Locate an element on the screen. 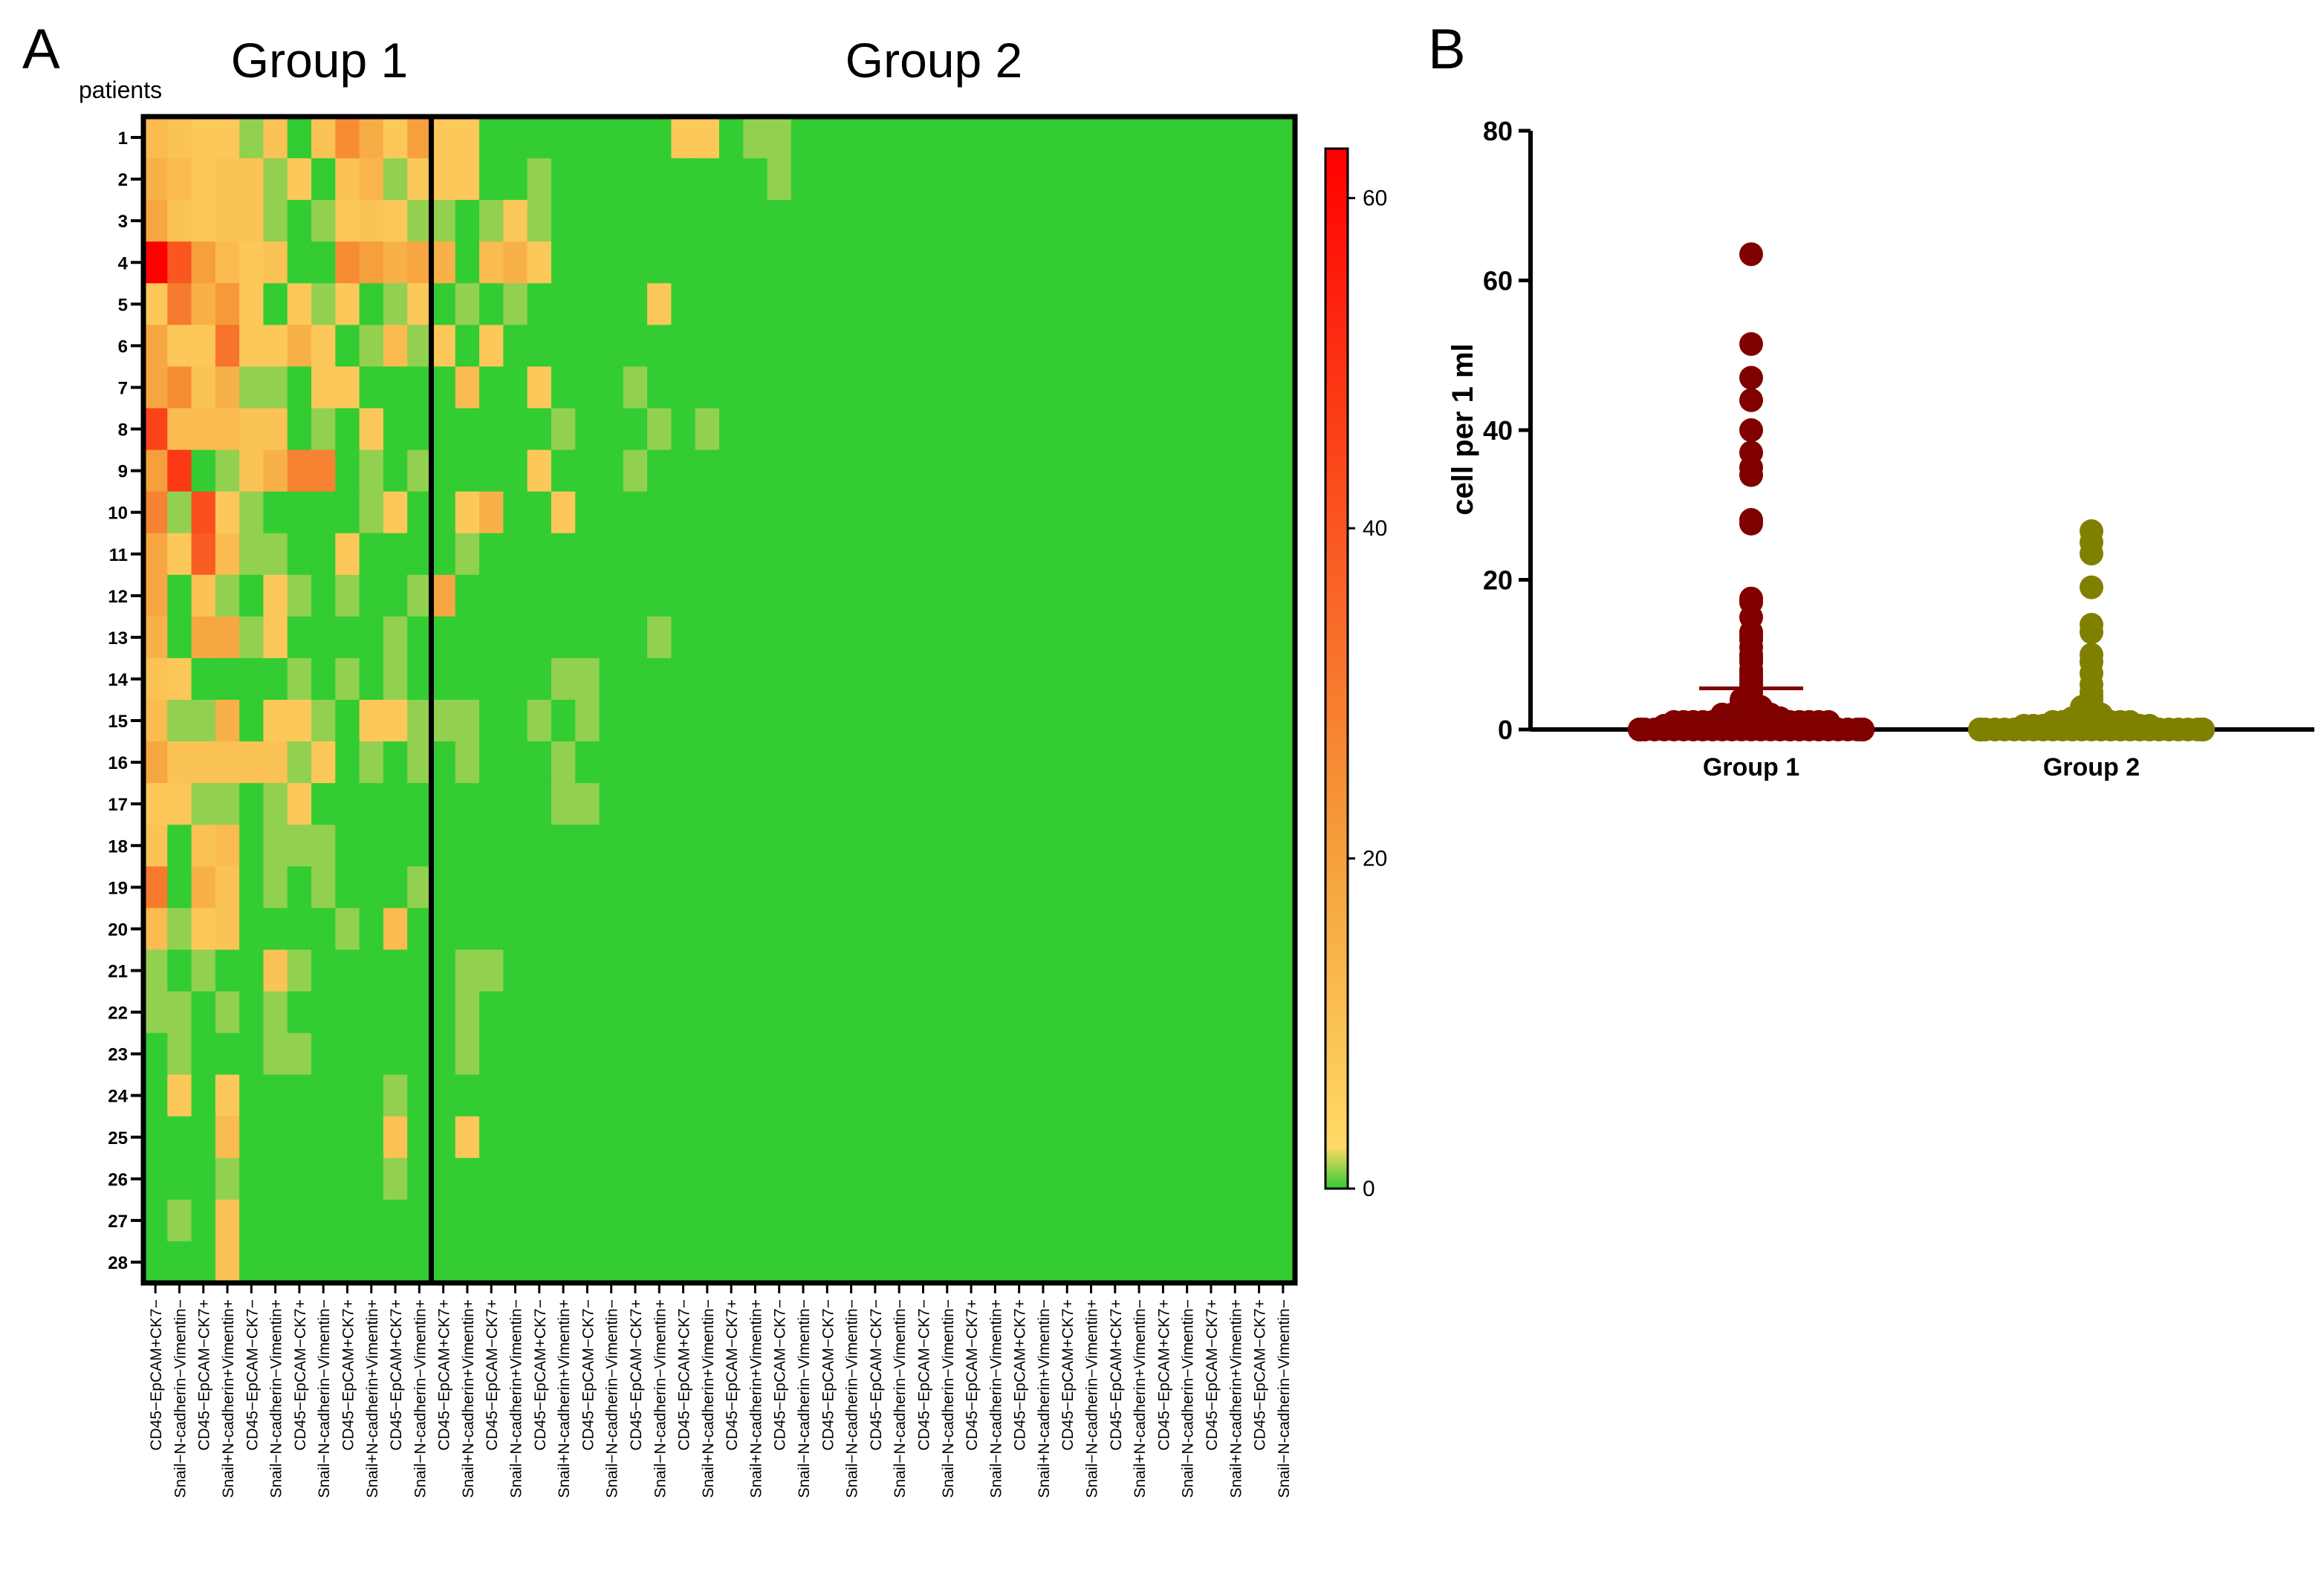 The image size is (2324, 1589). row-label: 1 is located at coordinates (123, 139).